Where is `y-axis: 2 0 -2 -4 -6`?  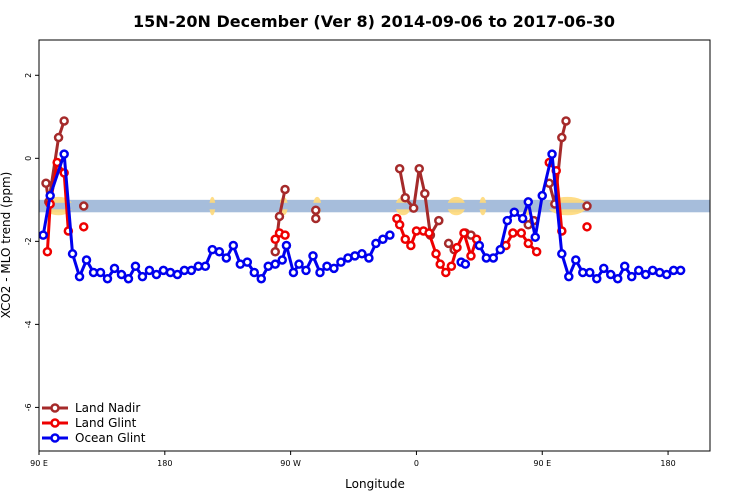
y-axis: 2 0 -2 -4 -6 is located at coordinates (31, 242).